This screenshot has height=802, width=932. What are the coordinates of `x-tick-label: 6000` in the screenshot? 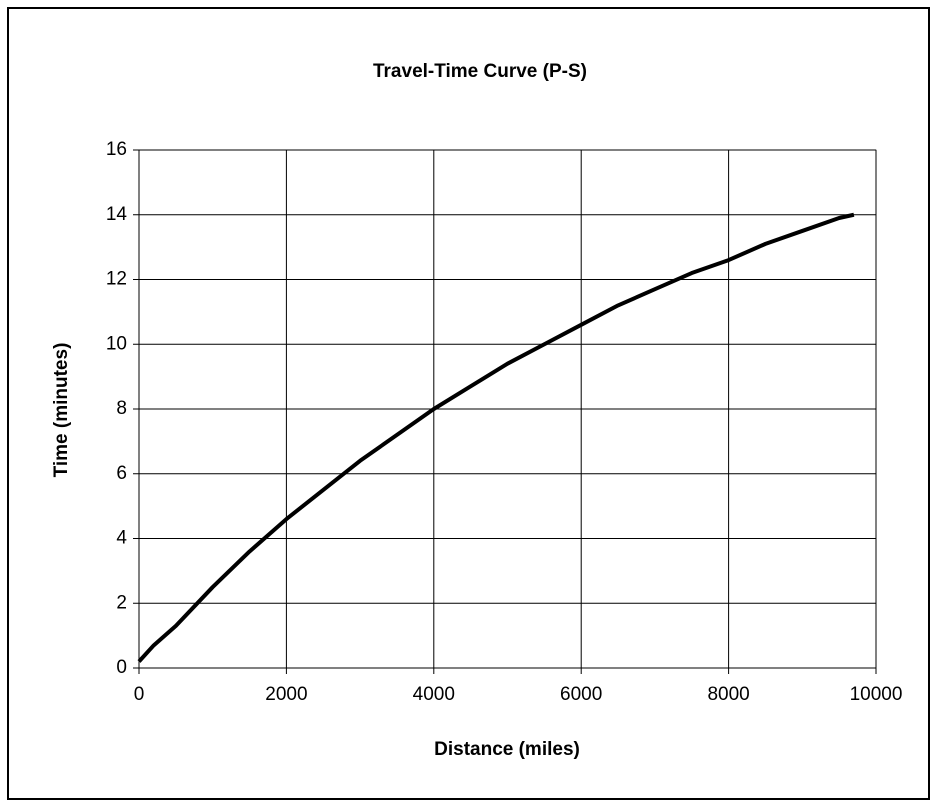 It's located at (581, 694).